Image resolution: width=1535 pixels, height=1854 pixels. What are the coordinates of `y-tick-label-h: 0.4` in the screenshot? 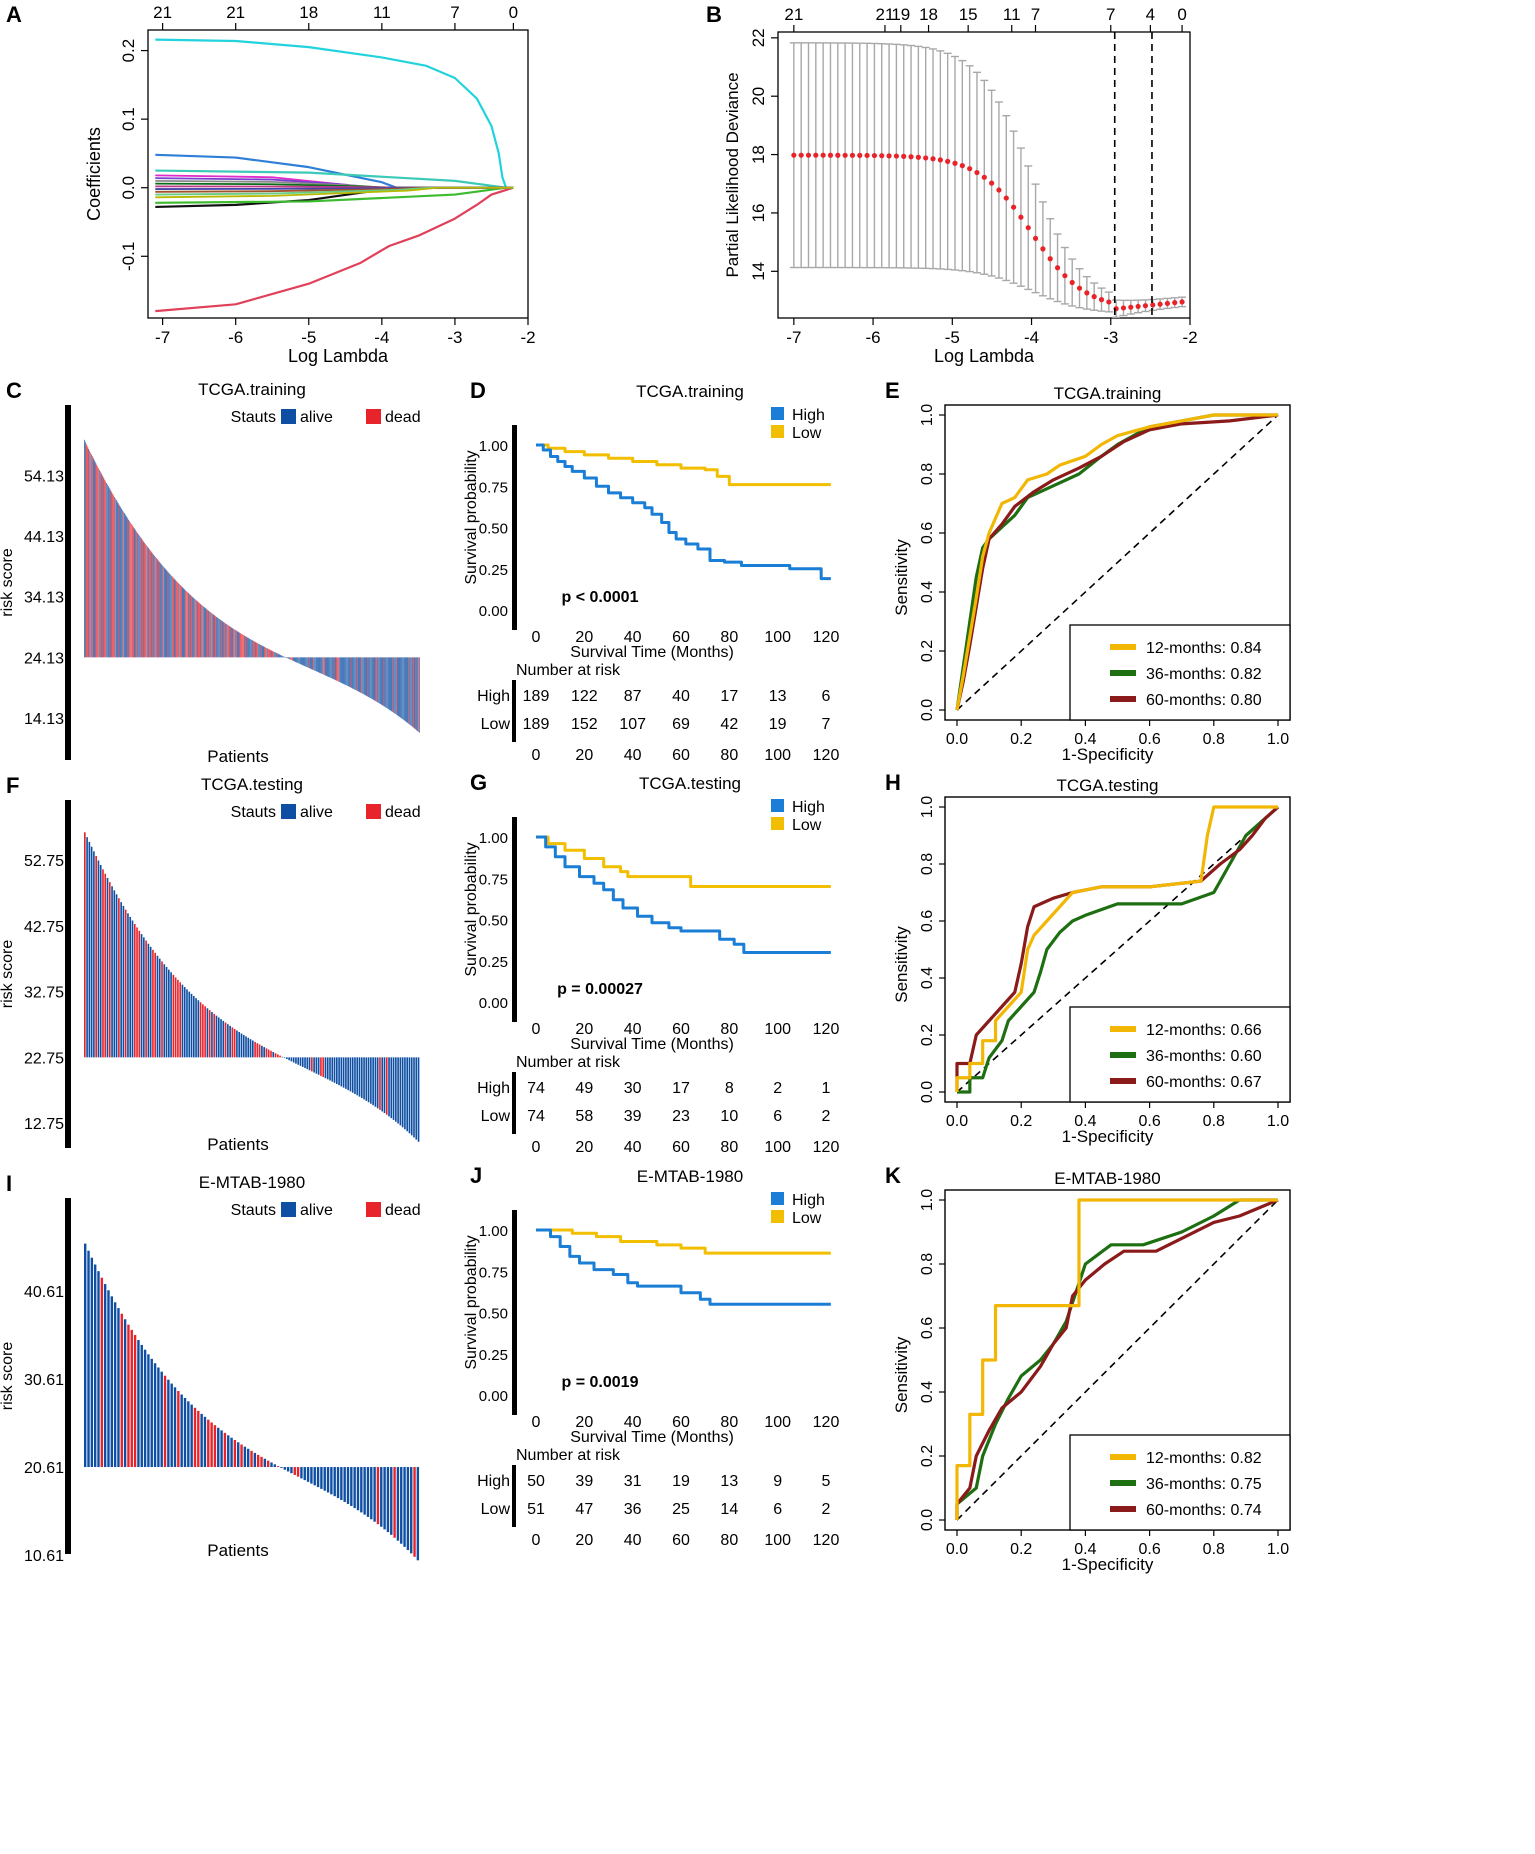 It's located at (927, 978).